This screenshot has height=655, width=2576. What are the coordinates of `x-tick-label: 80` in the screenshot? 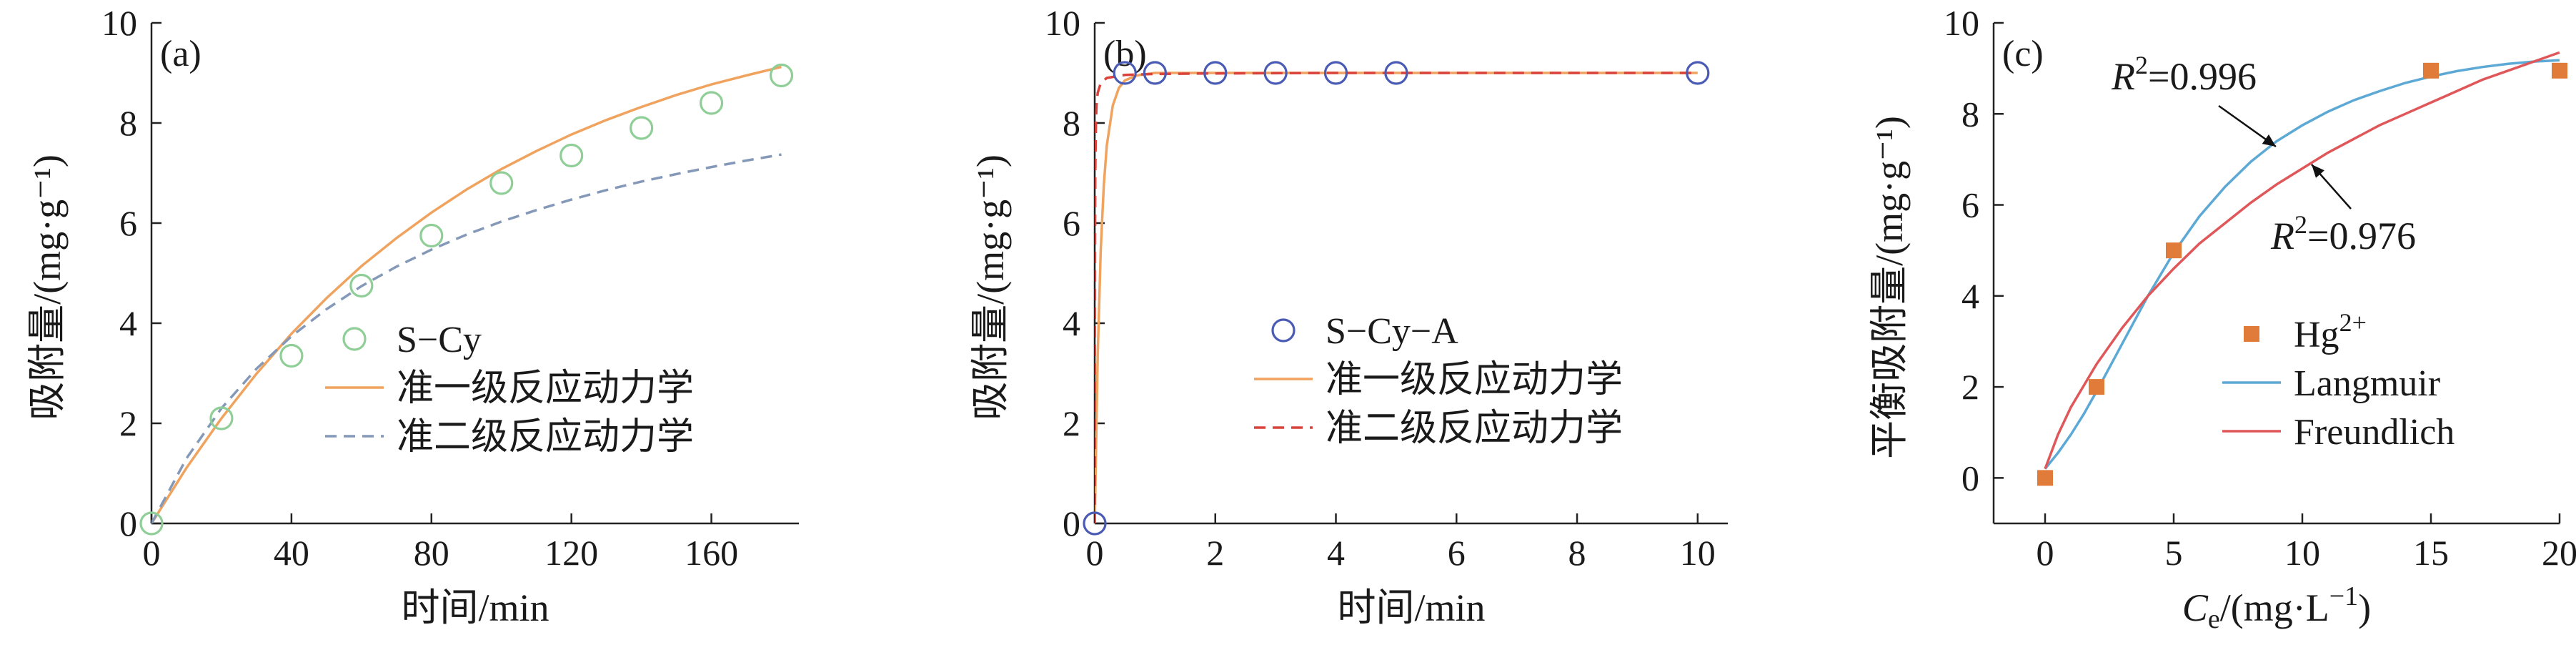 It's located at (431, 553).